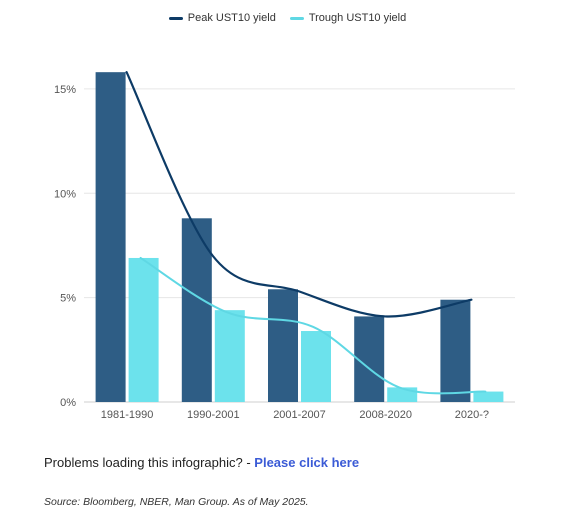 Image resolution: width=575 pixels, height=515 pixels. Describe the element at coordinates (307, 462) in the screenshot. I see `click-here-link: Please click here` at that location.